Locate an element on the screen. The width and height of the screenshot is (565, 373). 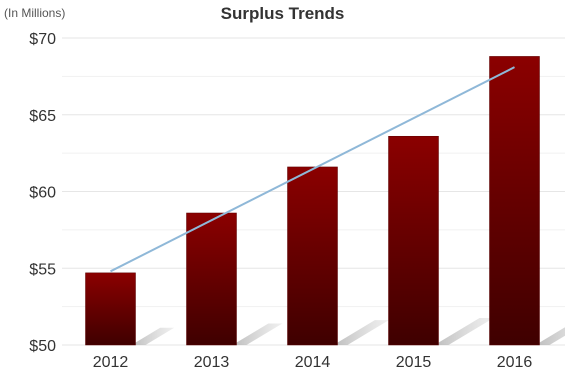
y-tick-label: $60 is located at coordinates (42, 193).